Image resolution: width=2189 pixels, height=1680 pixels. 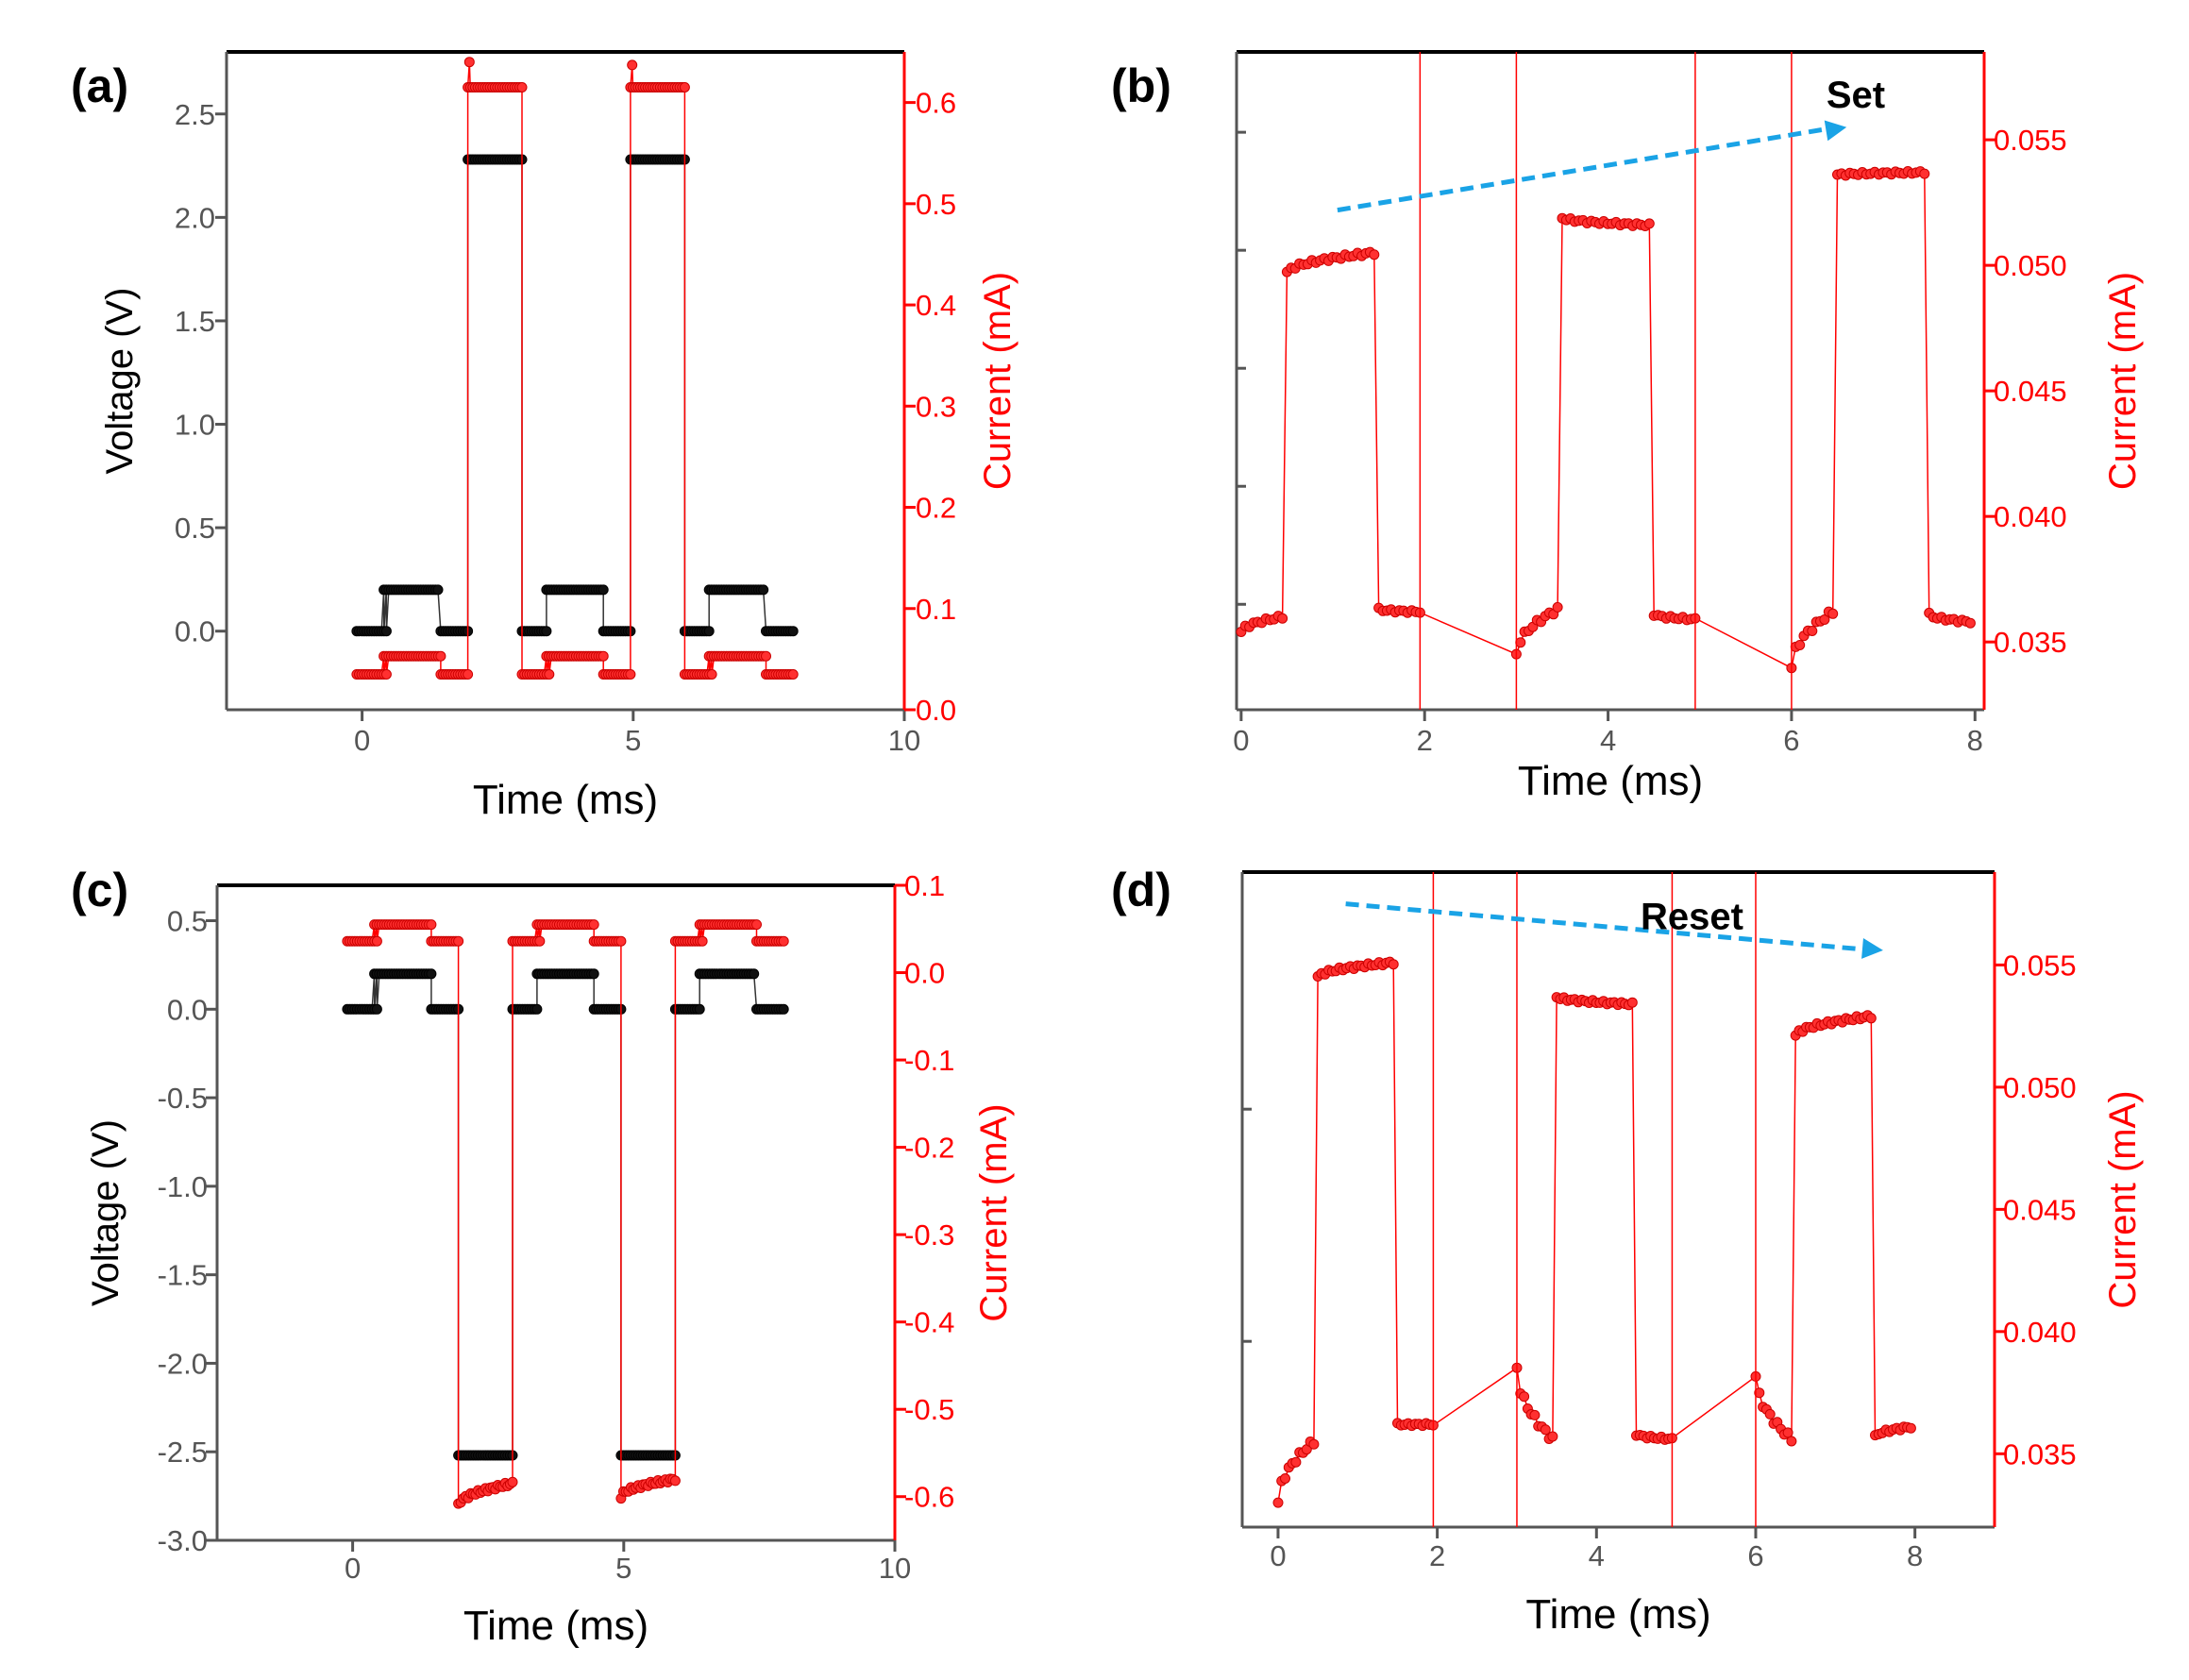 What do you see at coordinates (929, 1322) in the screenshot?
I see `y-right-tick-label: -0.4` at bounding box center [929, 1322].